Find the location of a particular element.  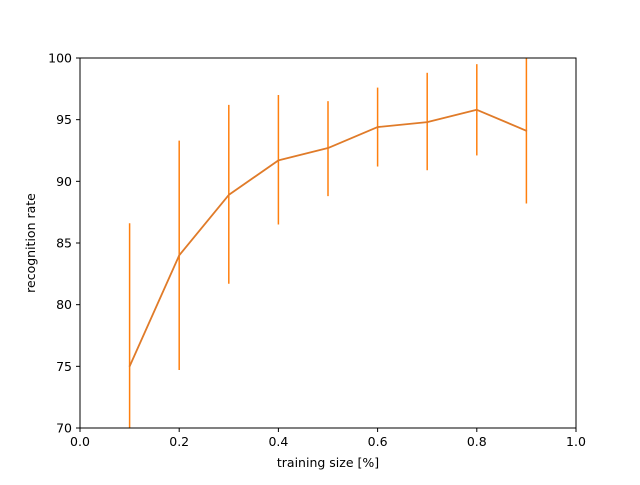

x-axis-ticks: 0.0 0.2 0.4 0.6 0.8 1.0 is located at coordinates (328, 438).